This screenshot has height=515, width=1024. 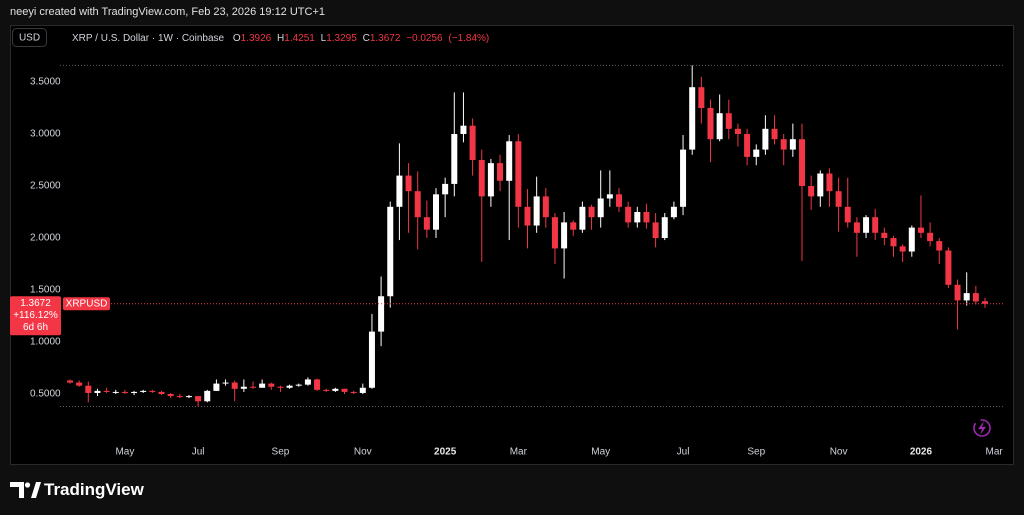 I want to click on ohlc-label: L, so click(x=324, y=38).